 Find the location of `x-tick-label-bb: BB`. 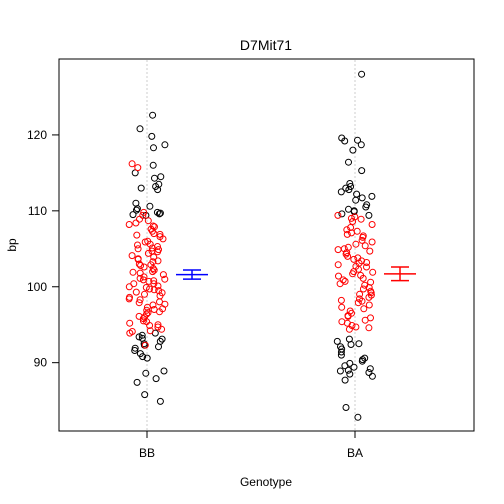

x-tick-label-bb: BB is located at coordinates (147, 453).